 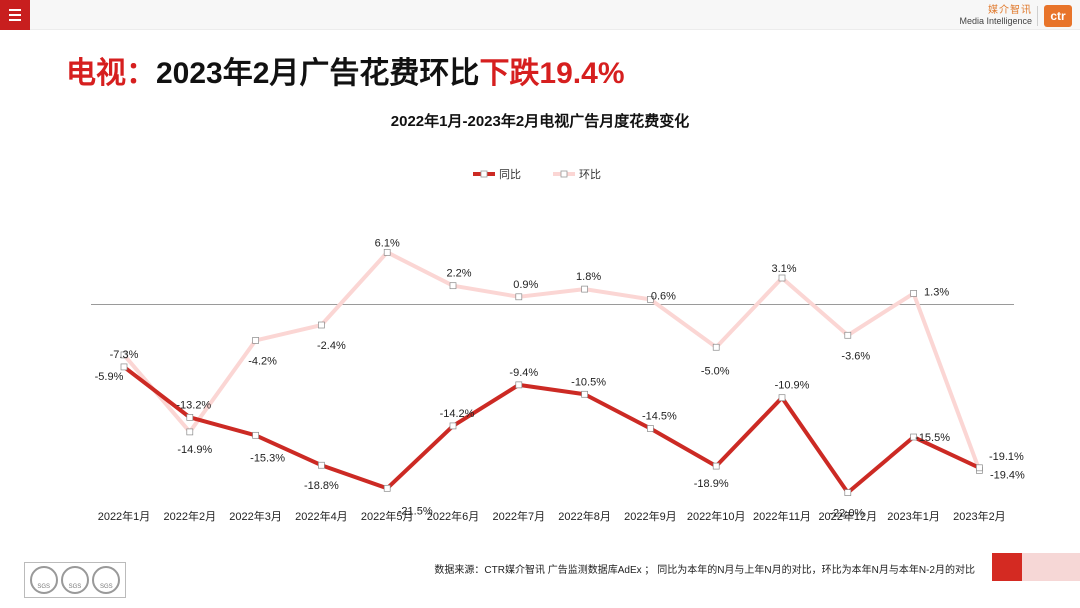 I want to click on data-label-s1-13: -19.4%, so click(x=1007, y=475).